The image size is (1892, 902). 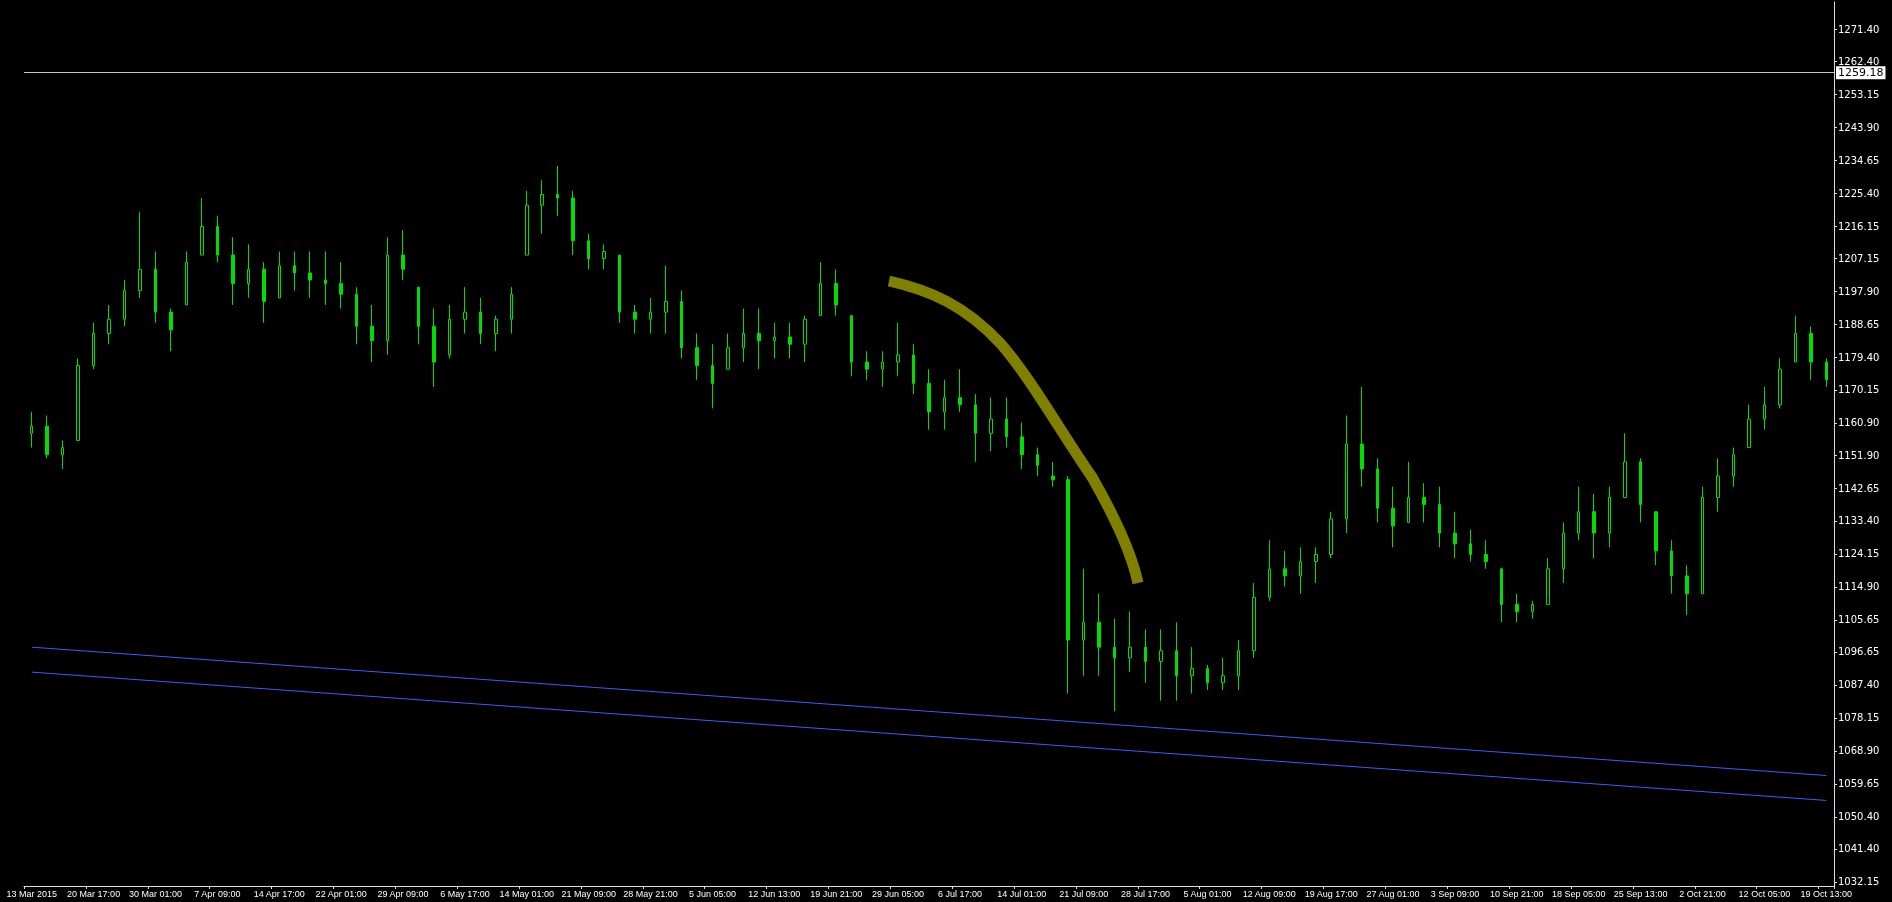 What do you see at coordinates (1859, 94) in the screenshot?
I see `y-tick-label: 1253.15` at bounding box center [1859, 94].